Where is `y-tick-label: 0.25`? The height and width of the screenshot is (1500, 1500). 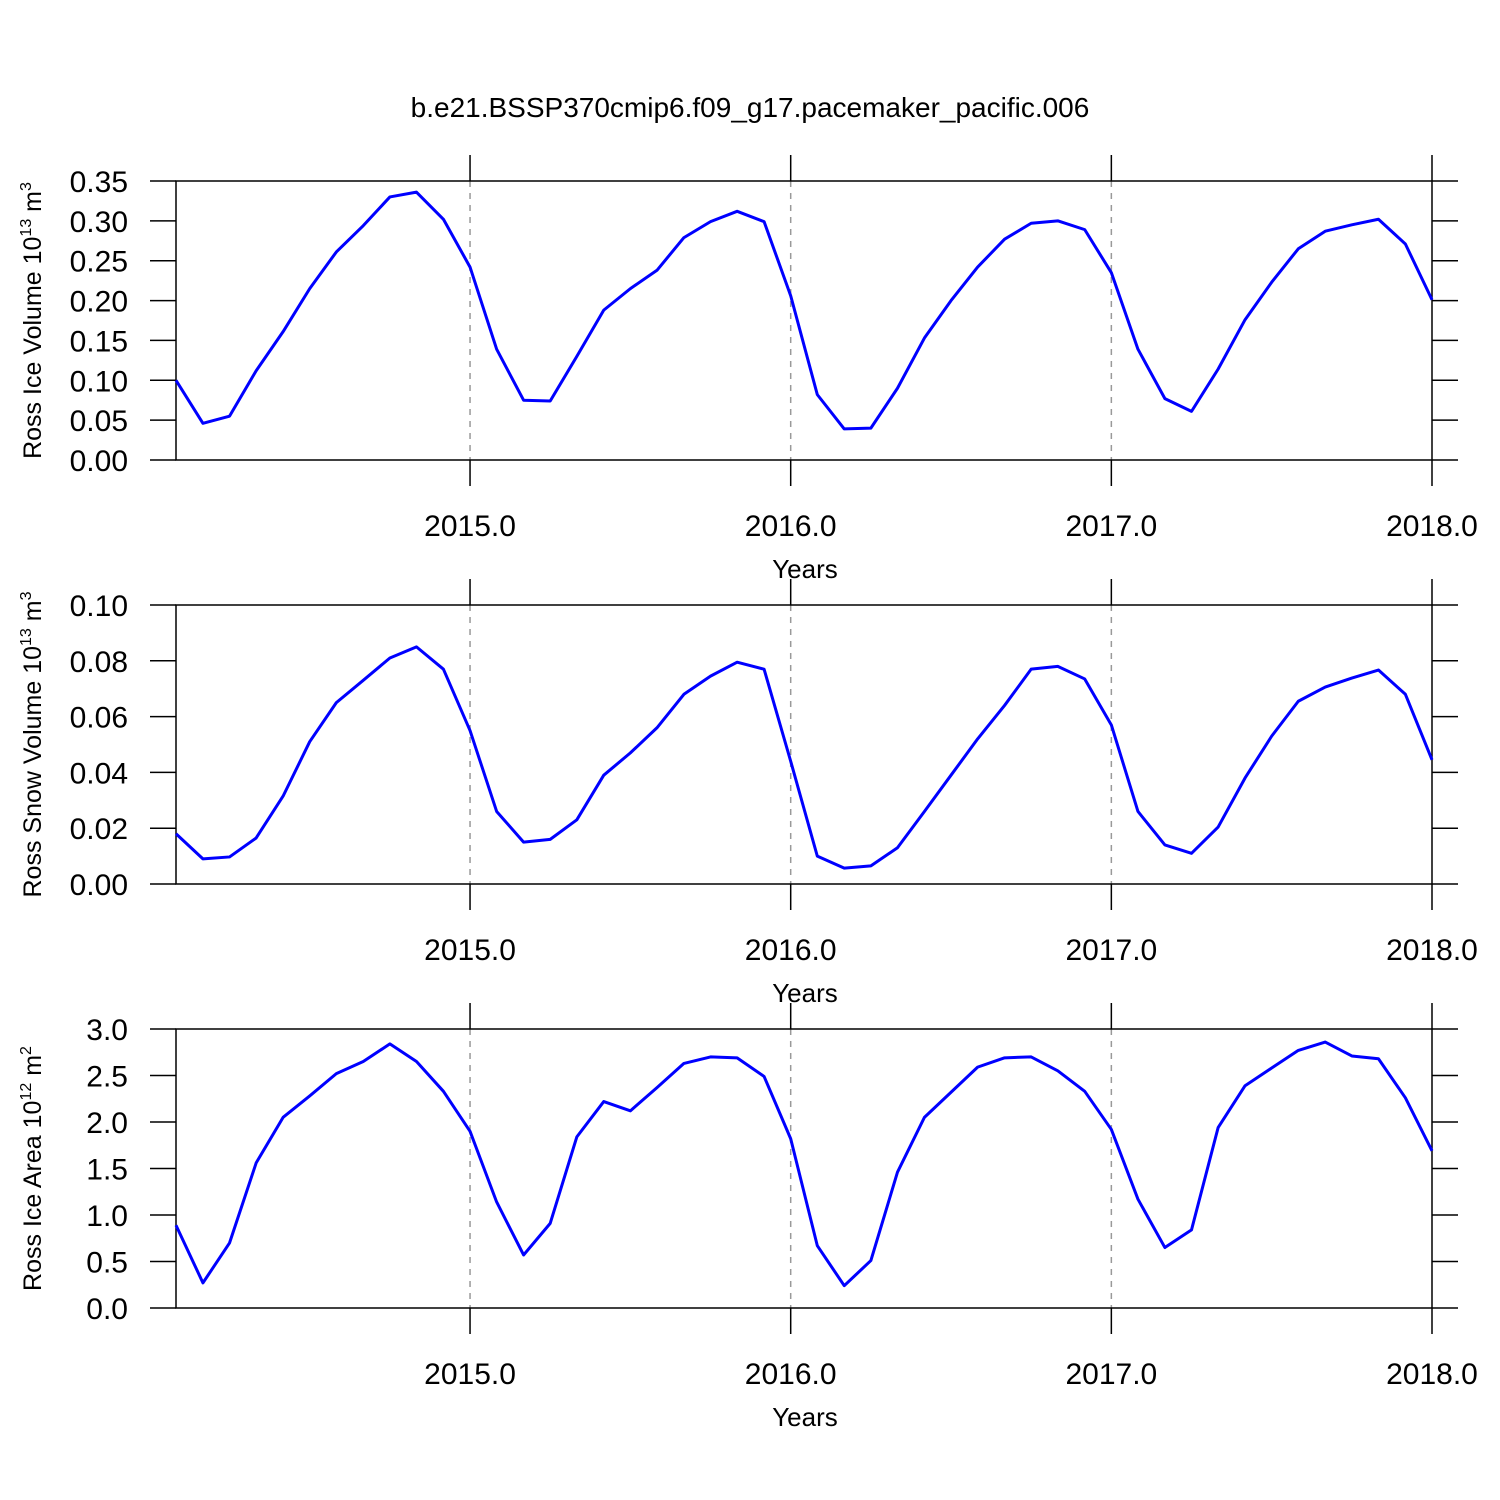 y-tick-label: 0.25 is located at coordinates (99, 262).